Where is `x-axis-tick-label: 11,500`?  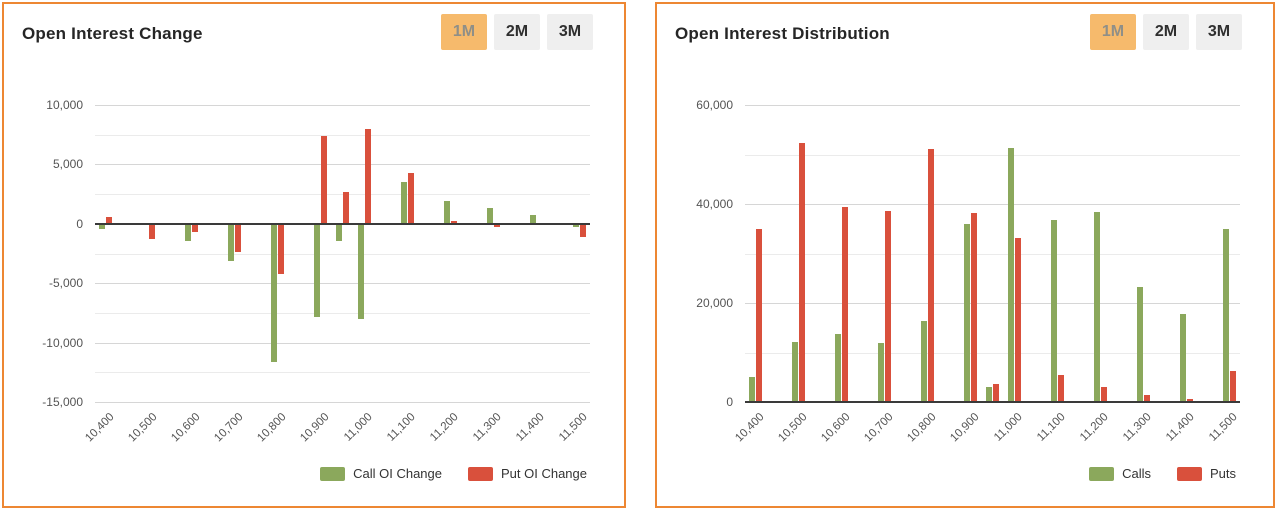 x-axis-tick-label: 11,500 is located at coordinates (573, 427).